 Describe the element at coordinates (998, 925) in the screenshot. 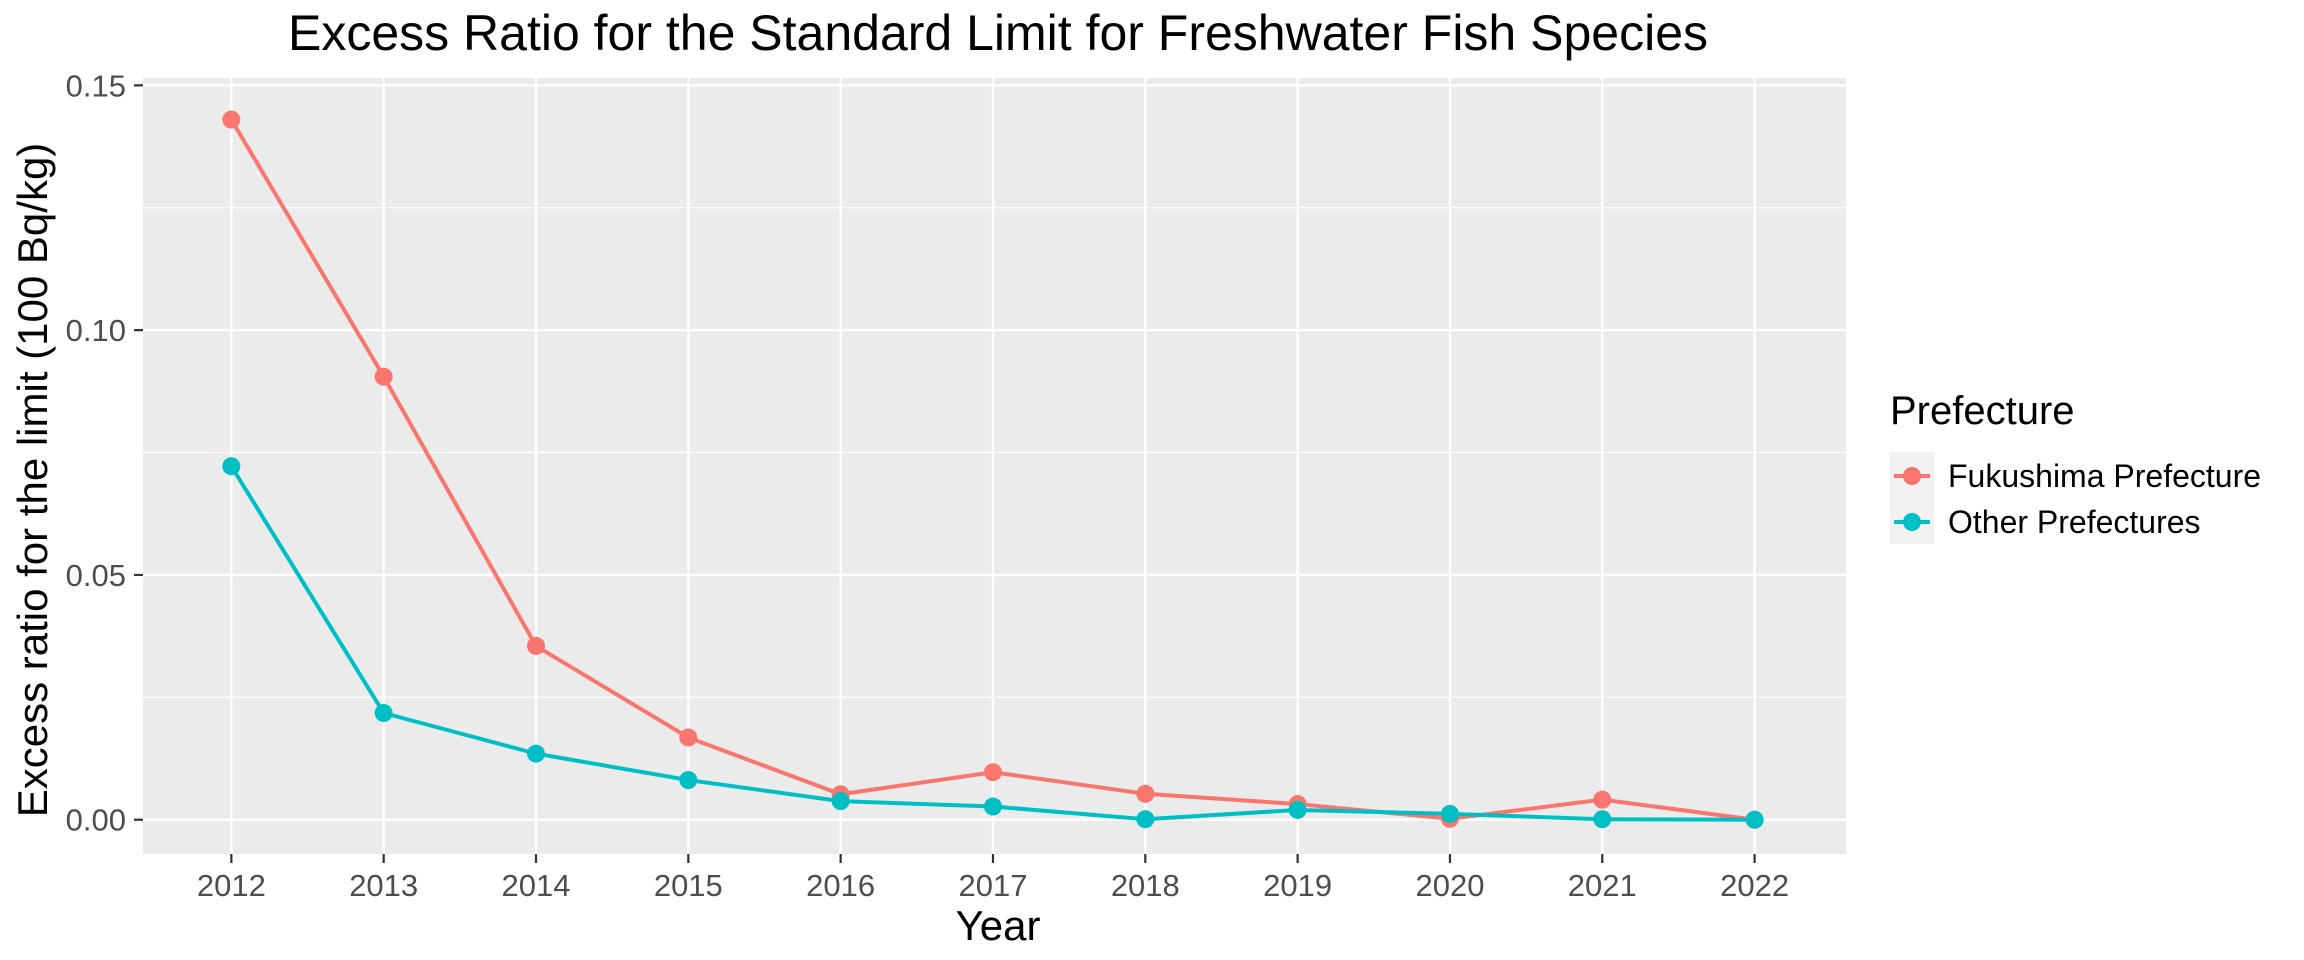

I see `x-axis-title: Year` at that location.